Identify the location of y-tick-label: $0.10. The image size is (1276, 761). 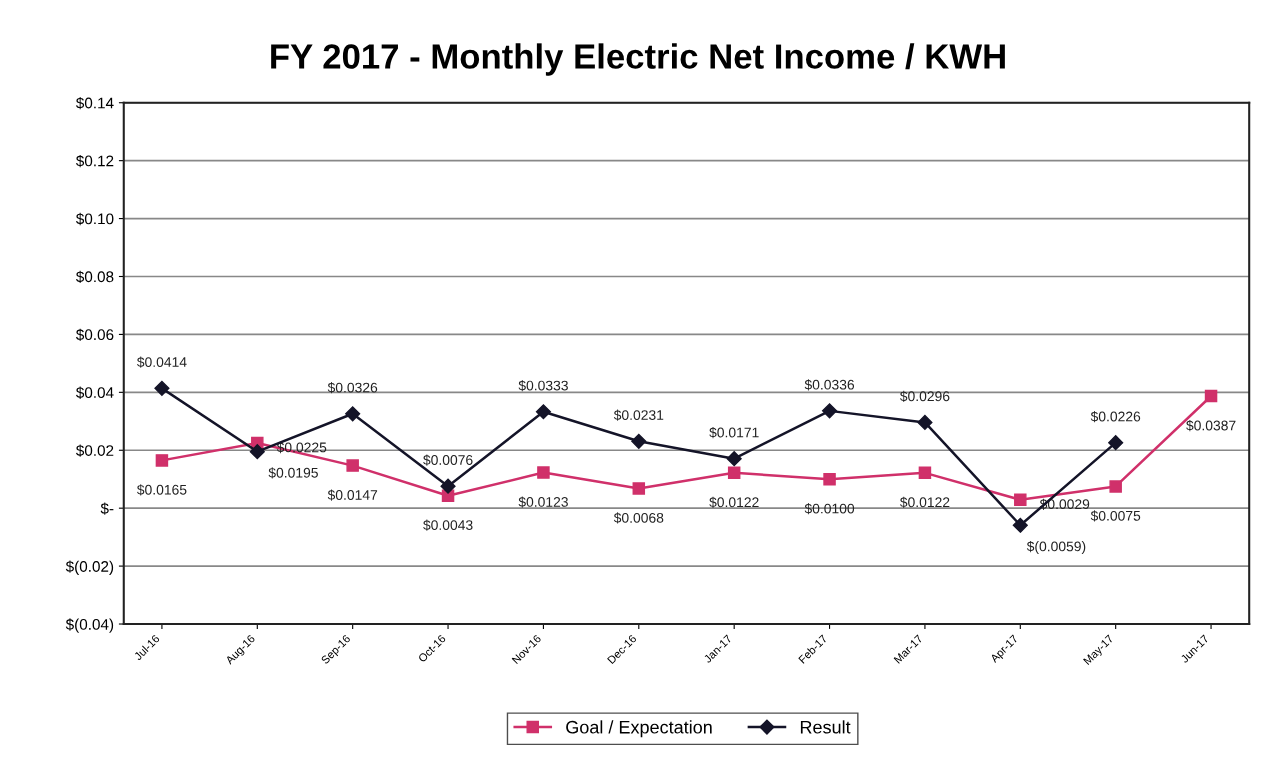
(94, 219).